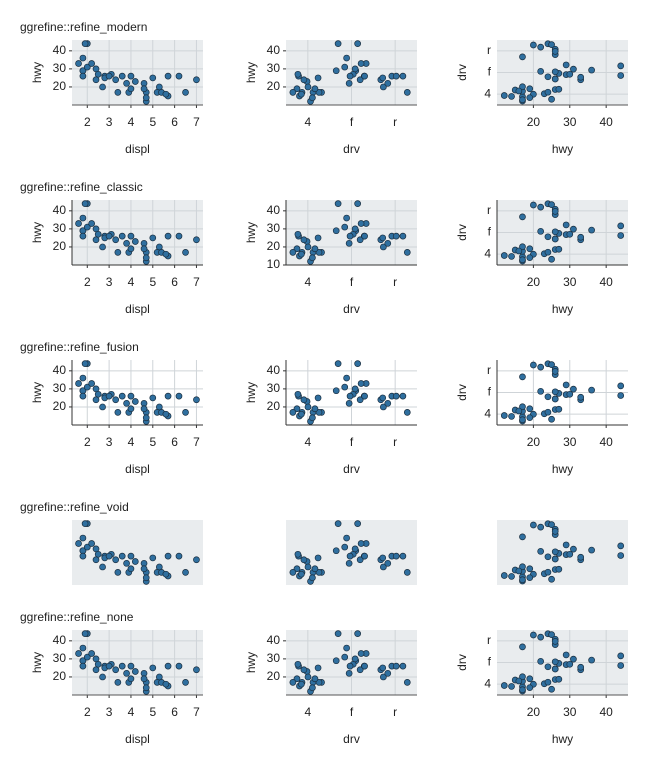  Describe the element at coordinates (462, 662) in the screenshot. I see `y-axis-label: drv` at that location.